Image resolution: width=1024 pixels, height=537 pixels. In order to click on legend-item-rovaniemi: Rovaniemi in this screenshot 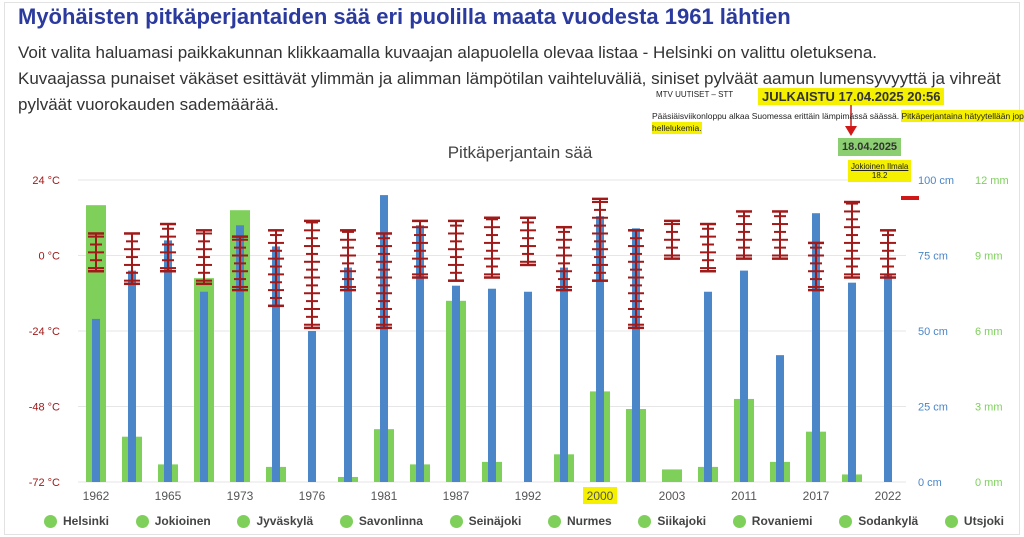, I will do `click(772, 521)`.